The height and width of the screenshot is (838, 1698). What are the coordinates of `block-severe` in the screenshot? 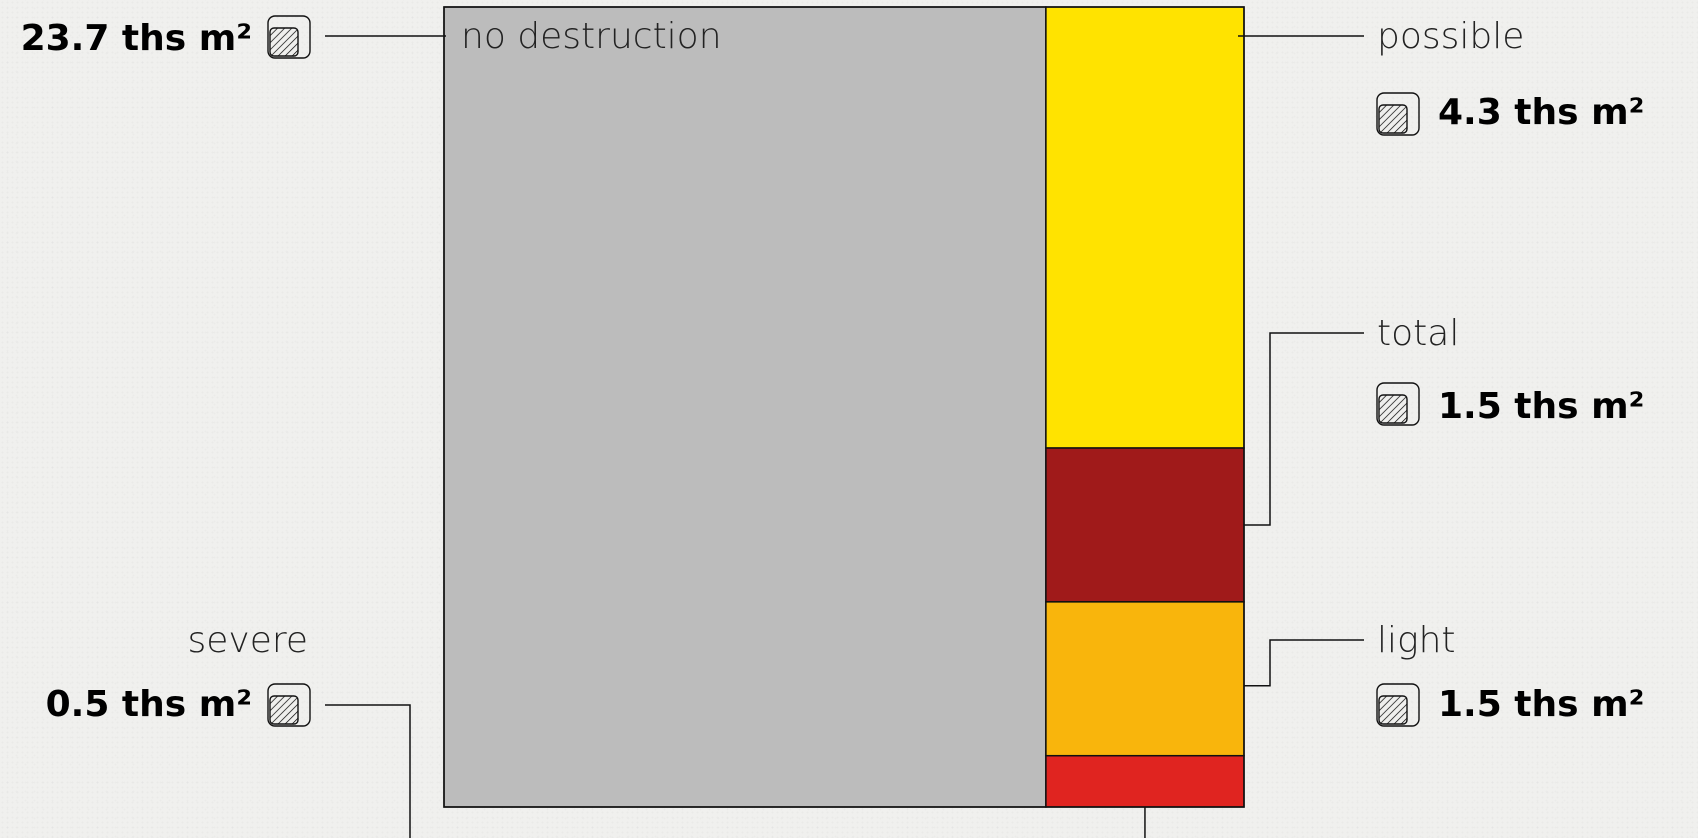 It's located at (1145, 781).